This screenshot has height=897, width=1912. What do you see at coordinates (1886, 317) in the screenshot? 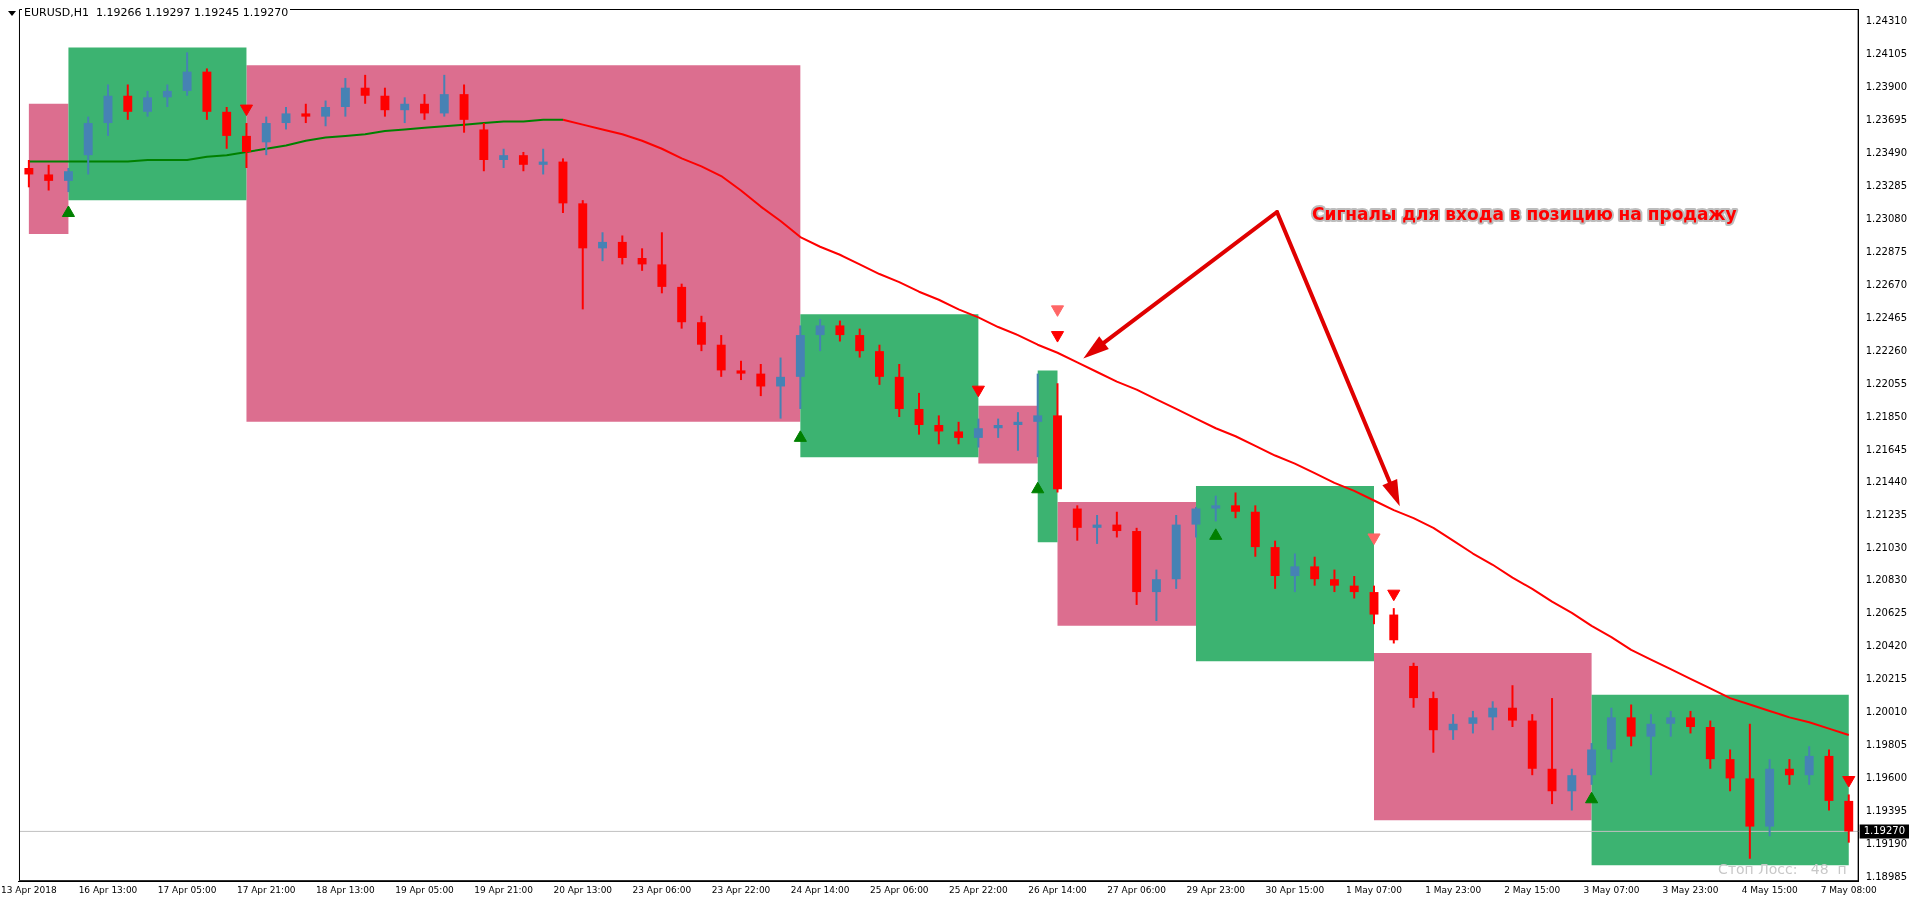
I see `y-tick-label: 1.22465` at bounding box center [1886, 317].